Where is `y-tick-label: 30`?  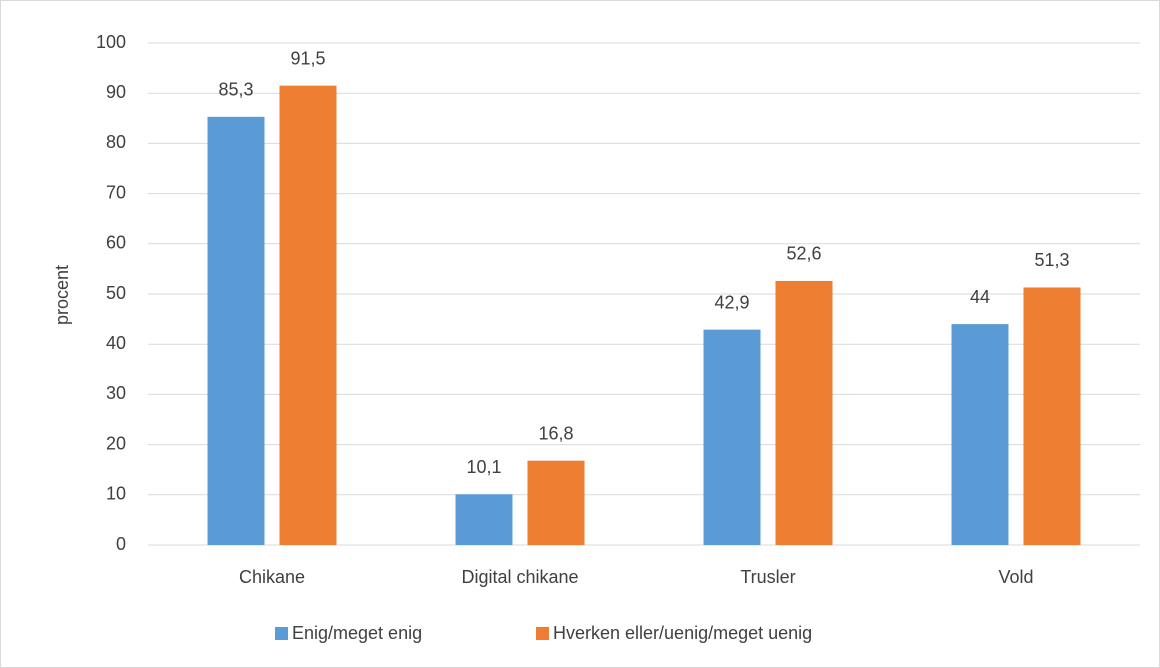
y-tick-label: 30 is located at coordinates (116, 393).